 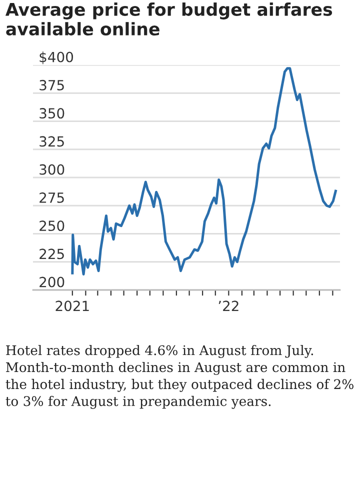 What do you see at coordinates (57, 58) in the screenshot?
I see `y-tick-label: $400` at bounding box center [57, 58].